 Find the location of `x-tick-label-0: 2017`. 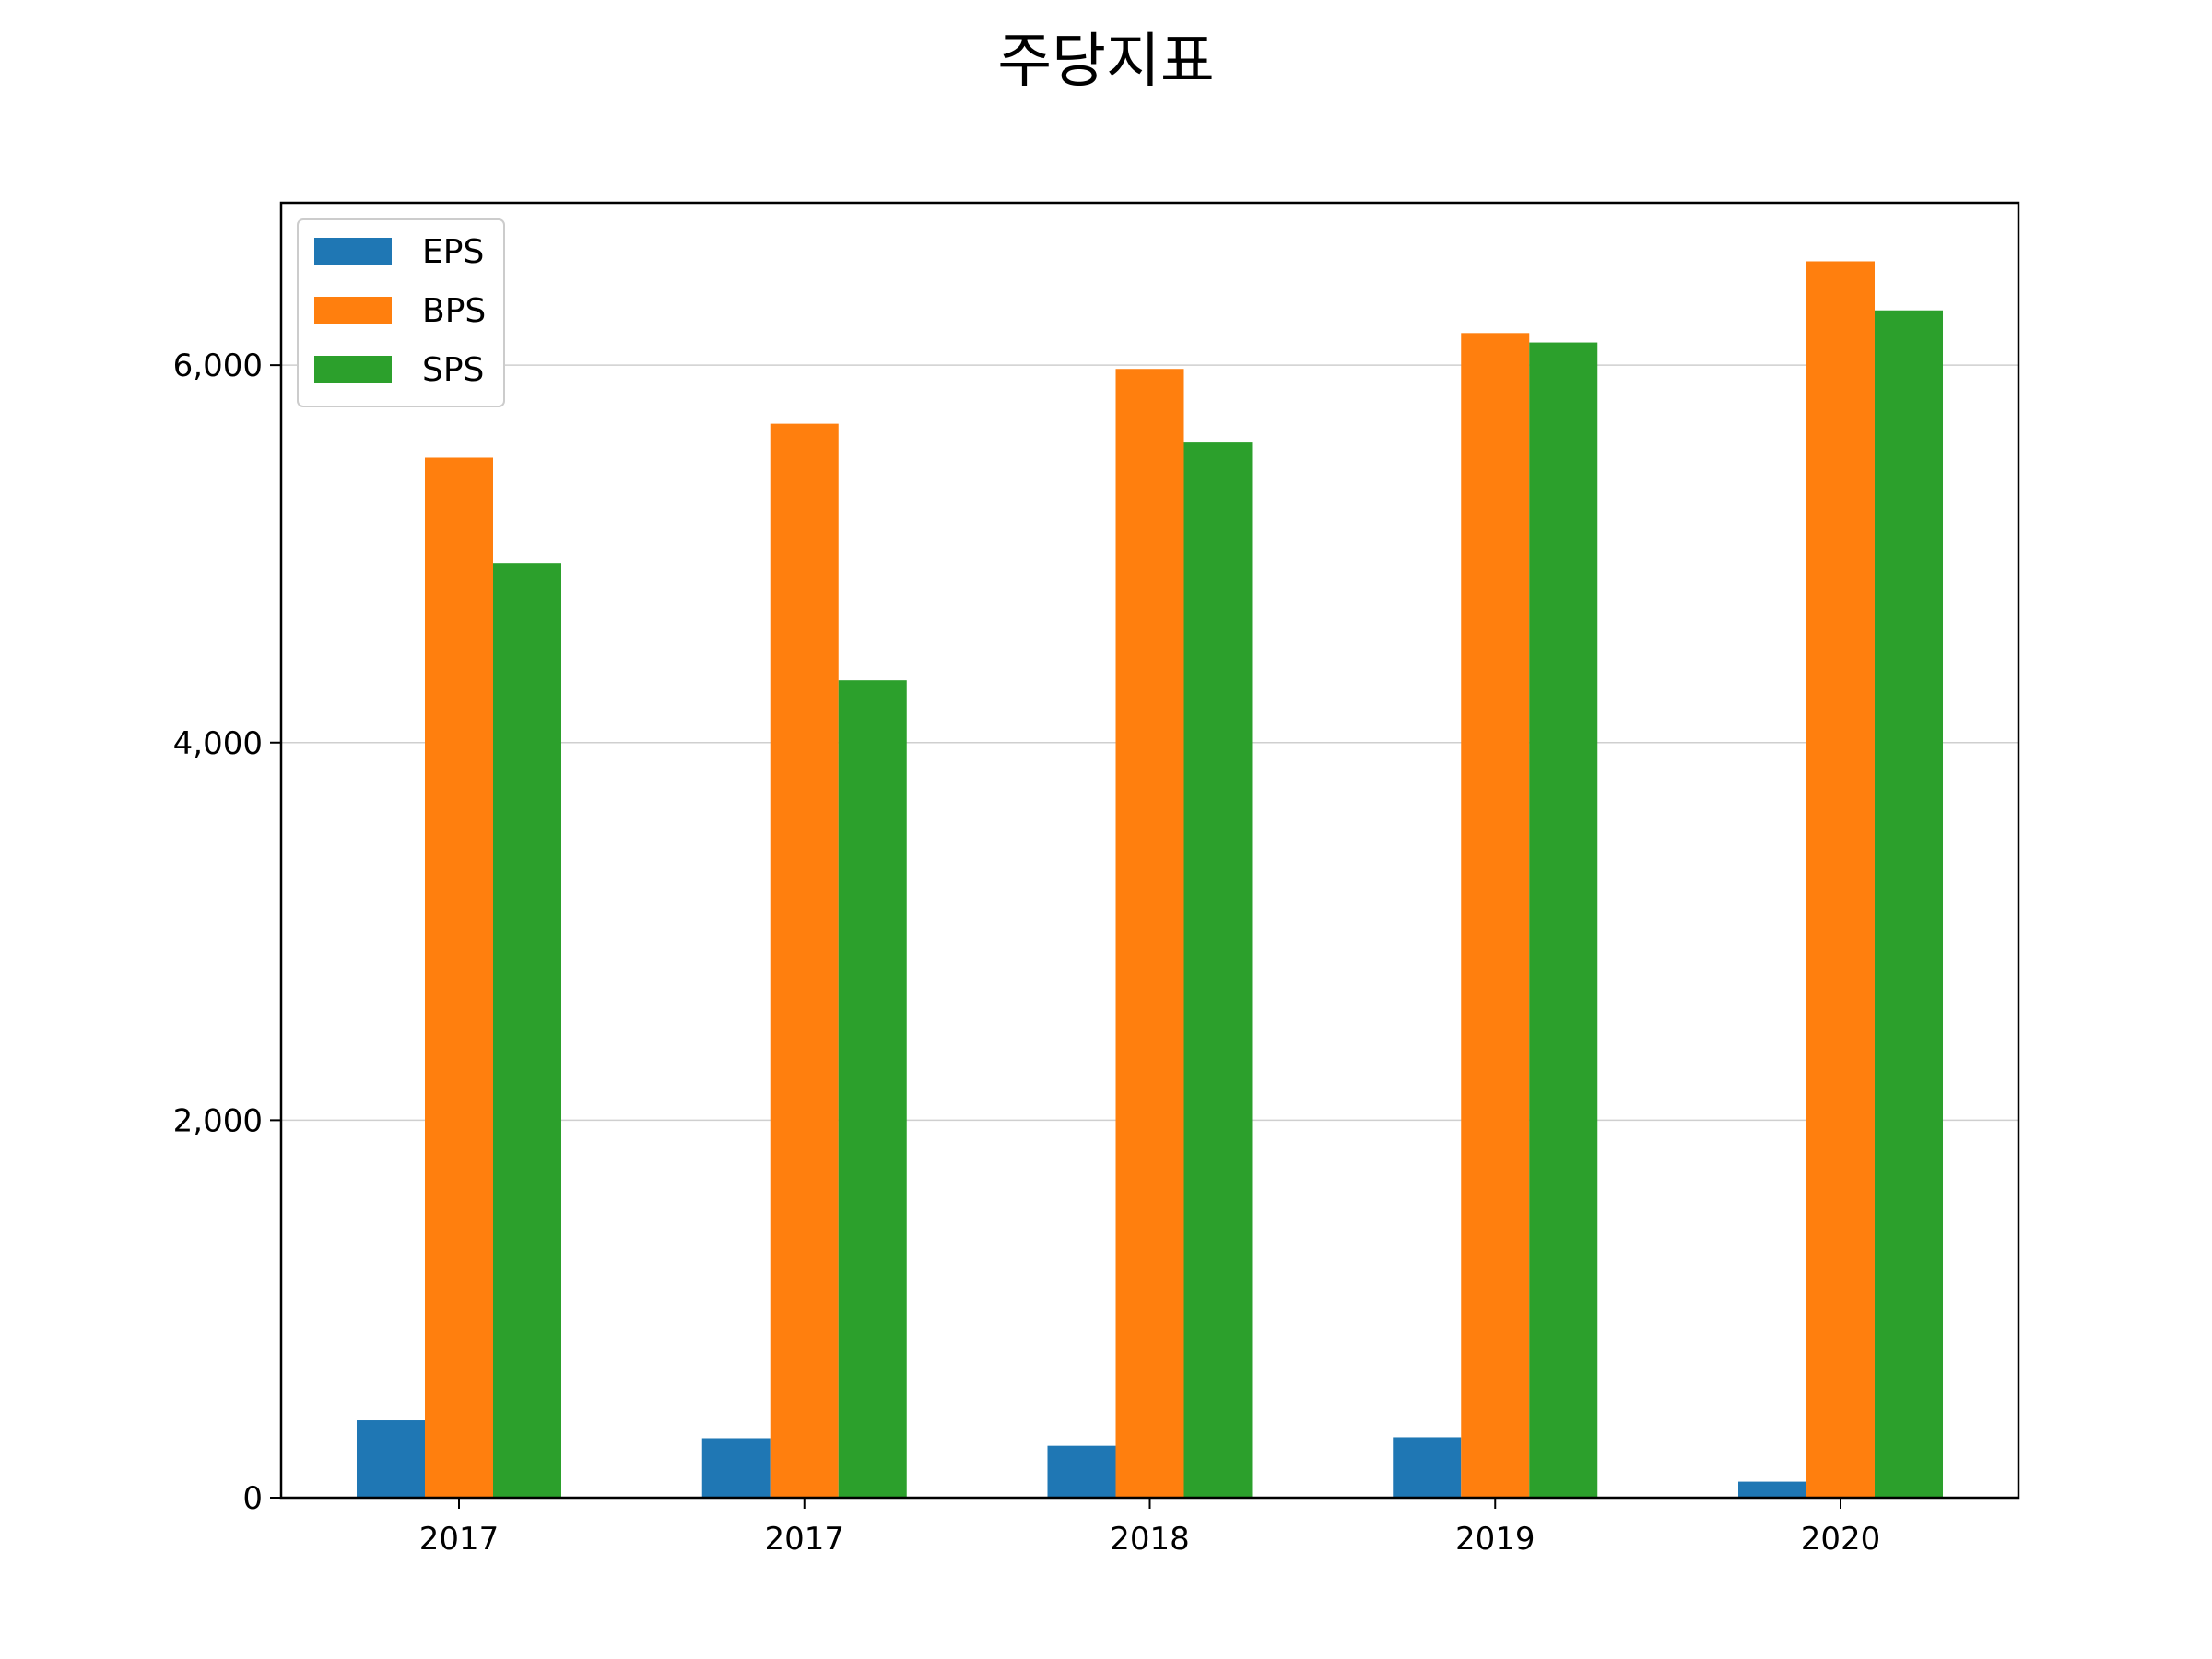

x-tick-label-0: 2017 is located at coordinates (459, 1539).